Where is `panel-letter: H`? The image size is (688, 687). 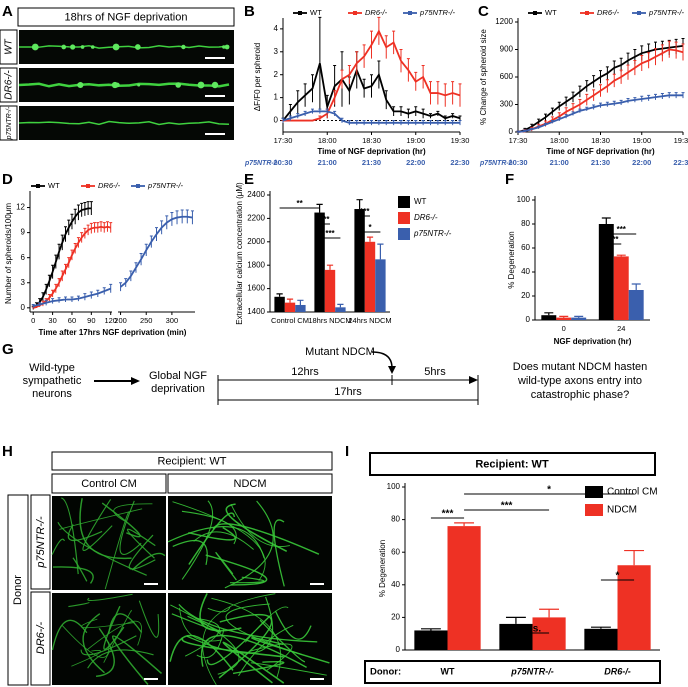
panel-letter: H is located at coordinates (7, 451).